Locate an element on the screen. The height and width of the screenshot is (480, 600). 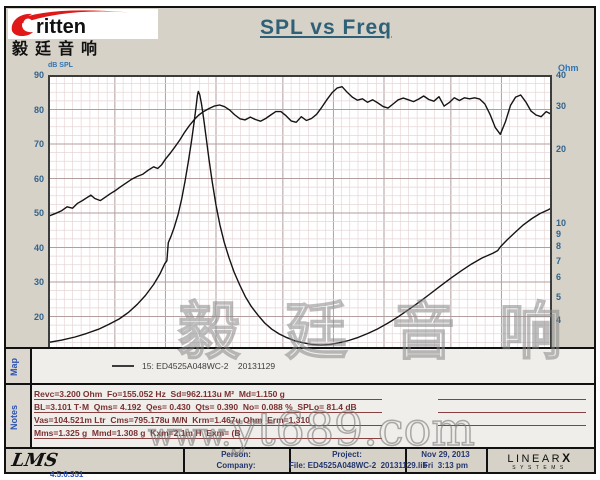
curve-legend: 15: ED4525A048WC-2 20131129 is located at coordinates (193, 366).